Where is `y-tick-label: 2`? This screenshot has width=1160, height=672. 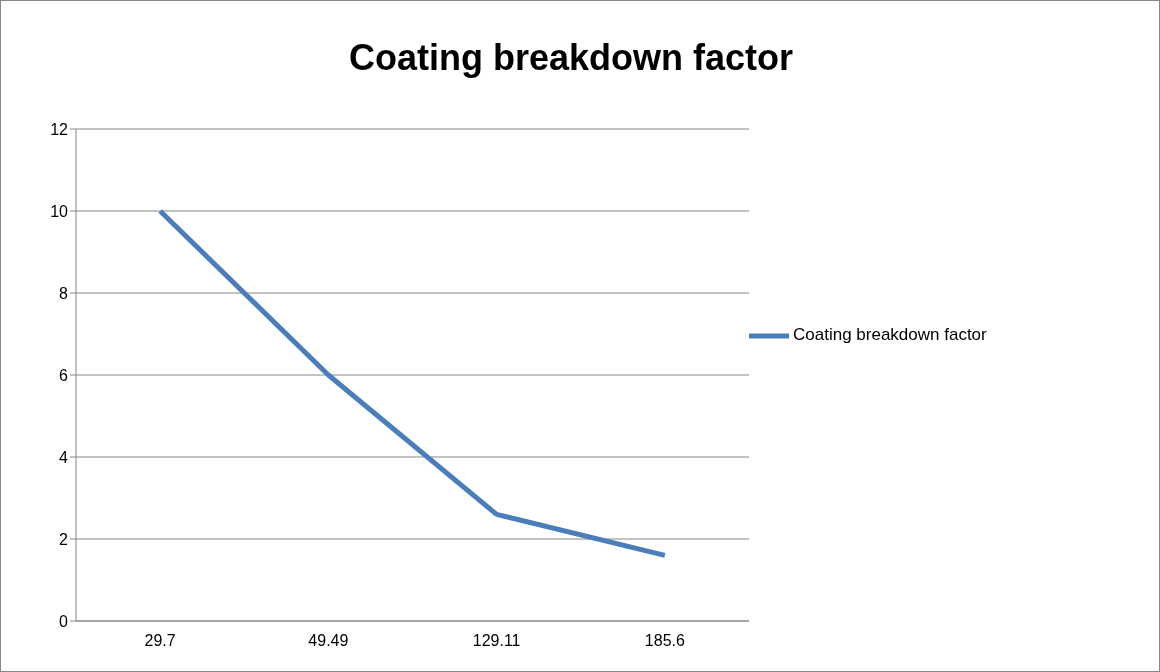
y-tick-label: 2 is located at coordinates (64, 539).